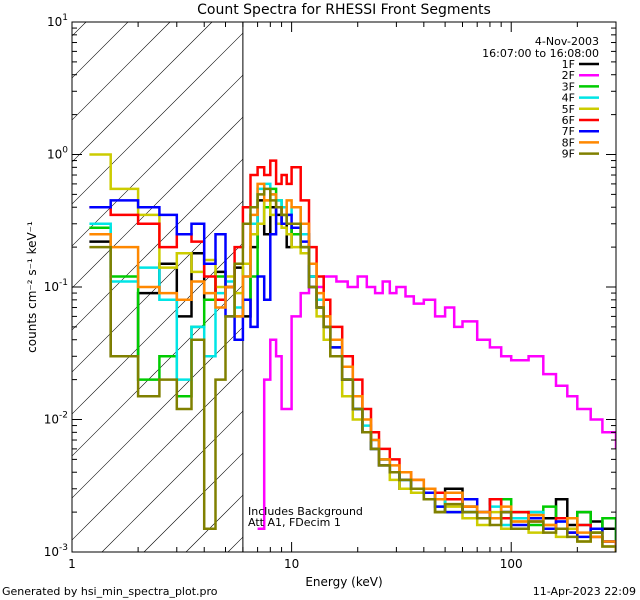 The image size is (640, 600). What do you see at coordinates (344, 10) in the screenshot?
I see `chart-title: Count Spectra for RHESSI Front Segments` at bounding box center [344, 10].